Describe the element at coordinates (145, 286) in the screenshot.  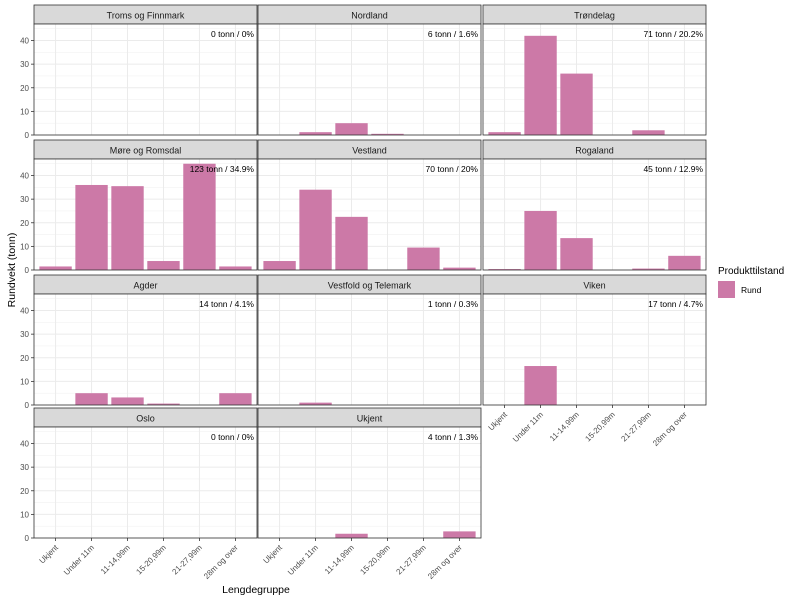
I see `facet-title: Agder` at that location.